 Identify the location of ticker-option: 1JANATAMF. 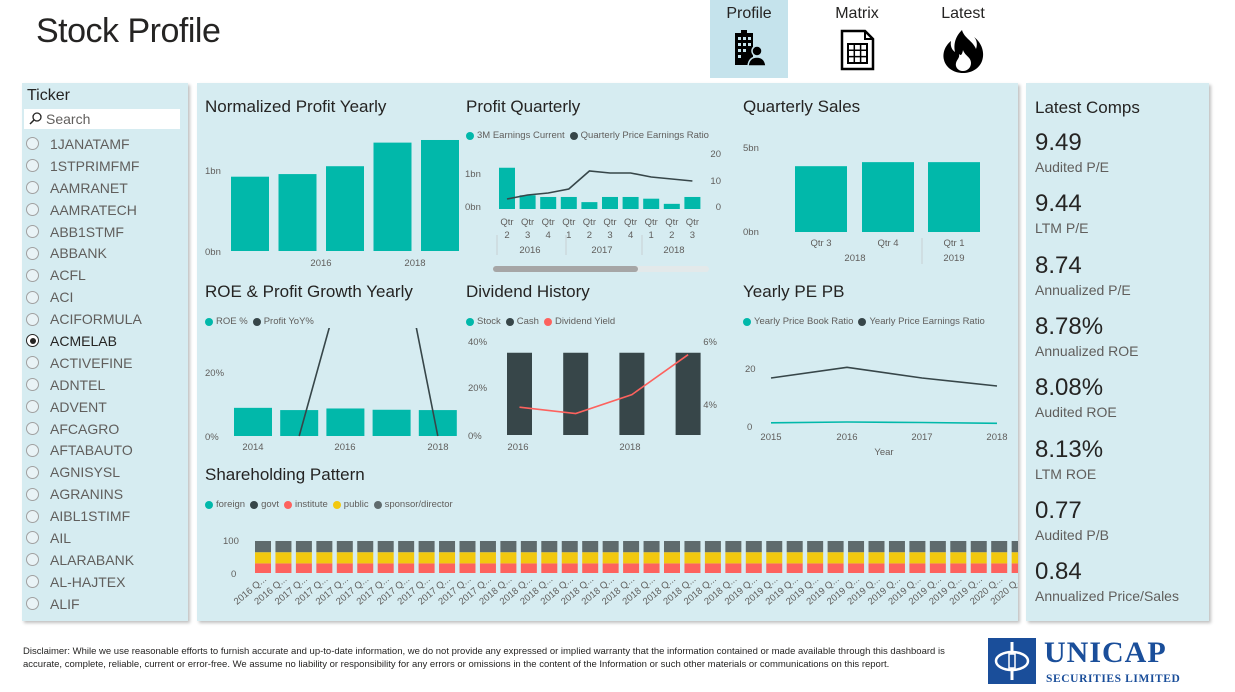
(84, 144).